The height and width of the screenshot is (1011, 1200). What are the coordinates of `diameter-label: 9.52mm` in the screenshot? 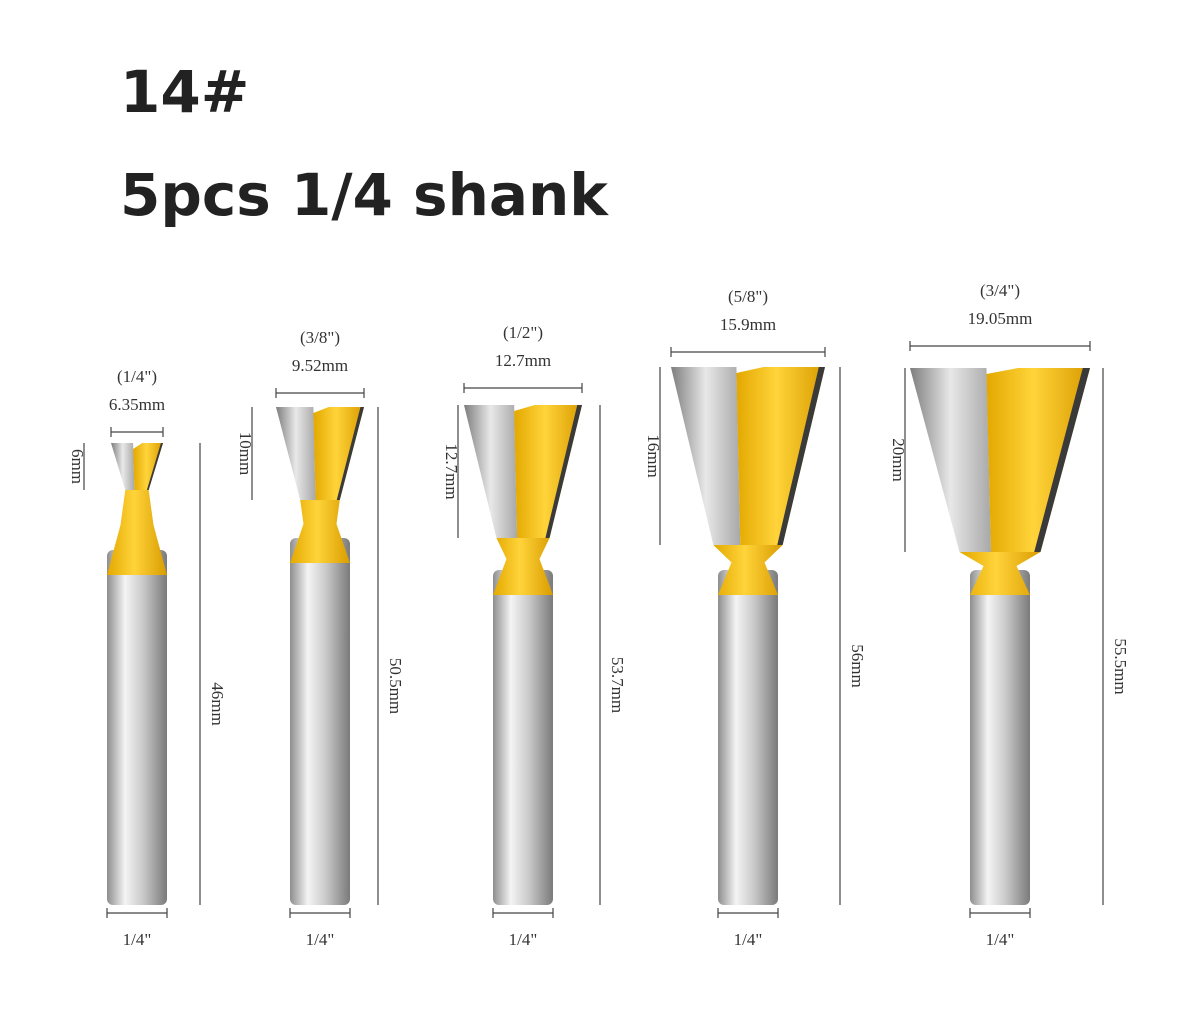 It's located at (320, 365).